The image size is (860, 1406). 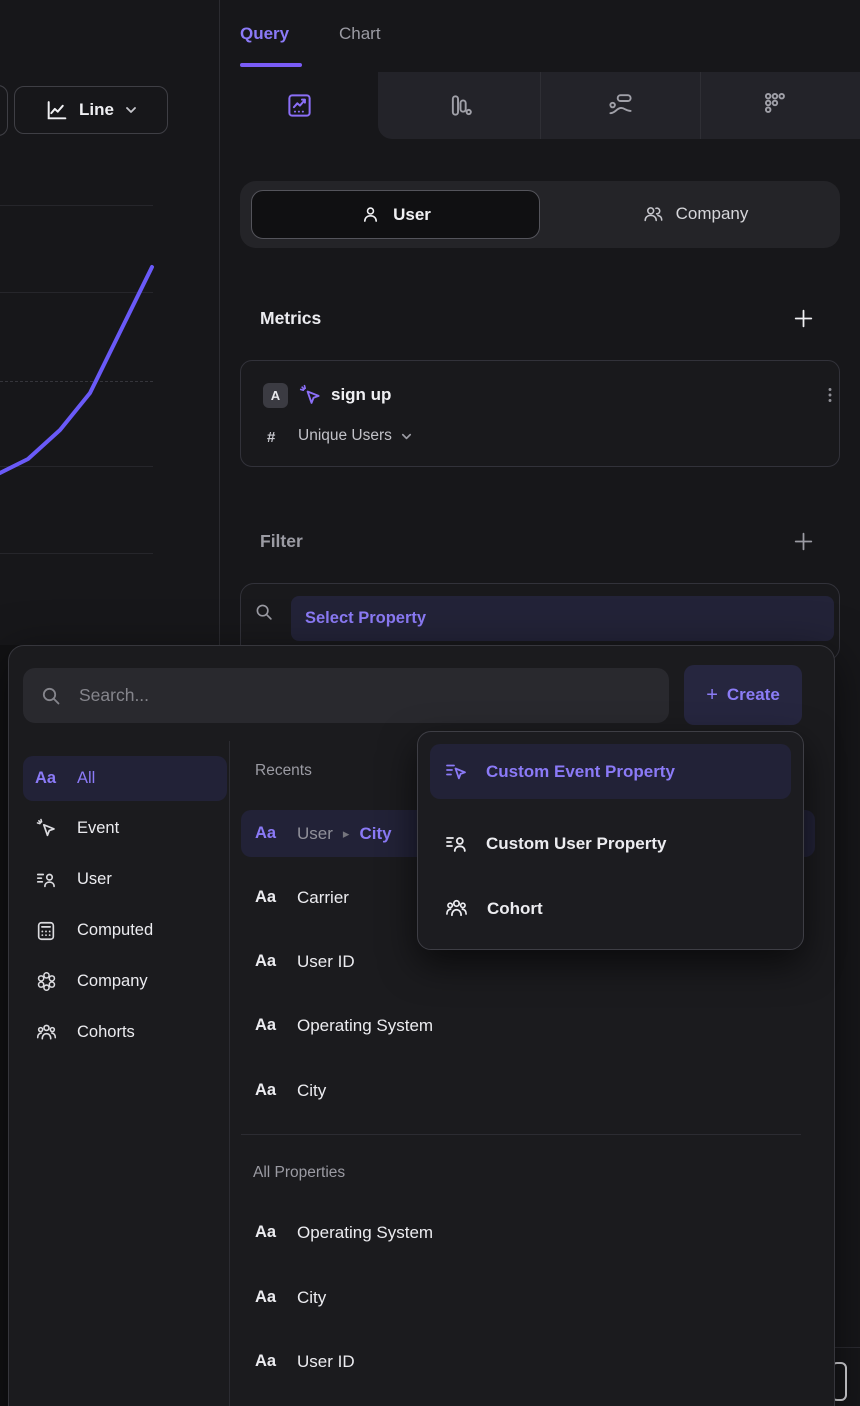 What do you see at coordinates (125, 778) in the screenshot?
I see `category-all: Aa All` at bounding box center [125, 778].